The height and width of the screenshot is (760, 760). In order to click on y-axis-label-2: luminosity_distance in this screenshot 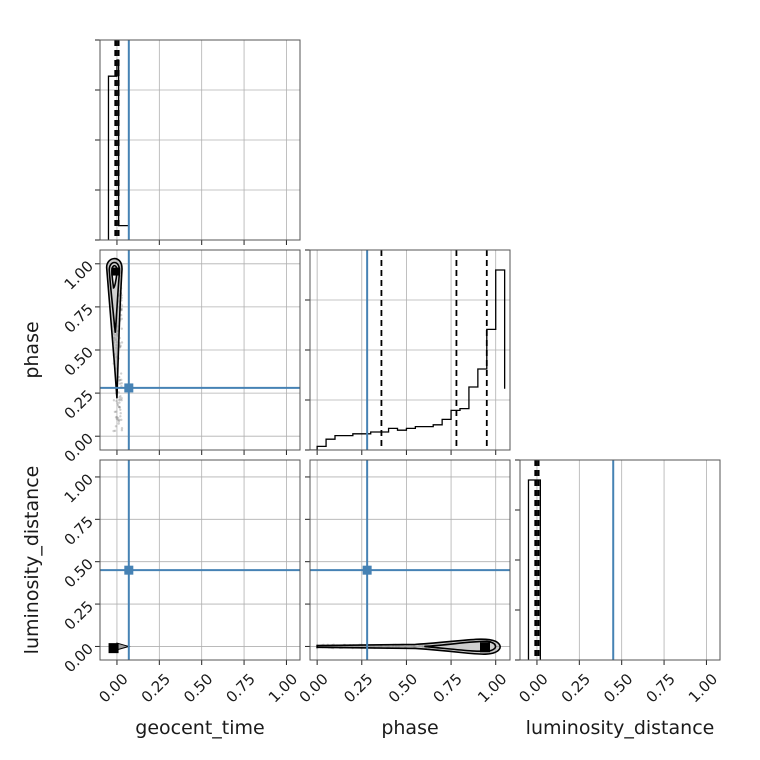, I will do `click(32, 560)`.